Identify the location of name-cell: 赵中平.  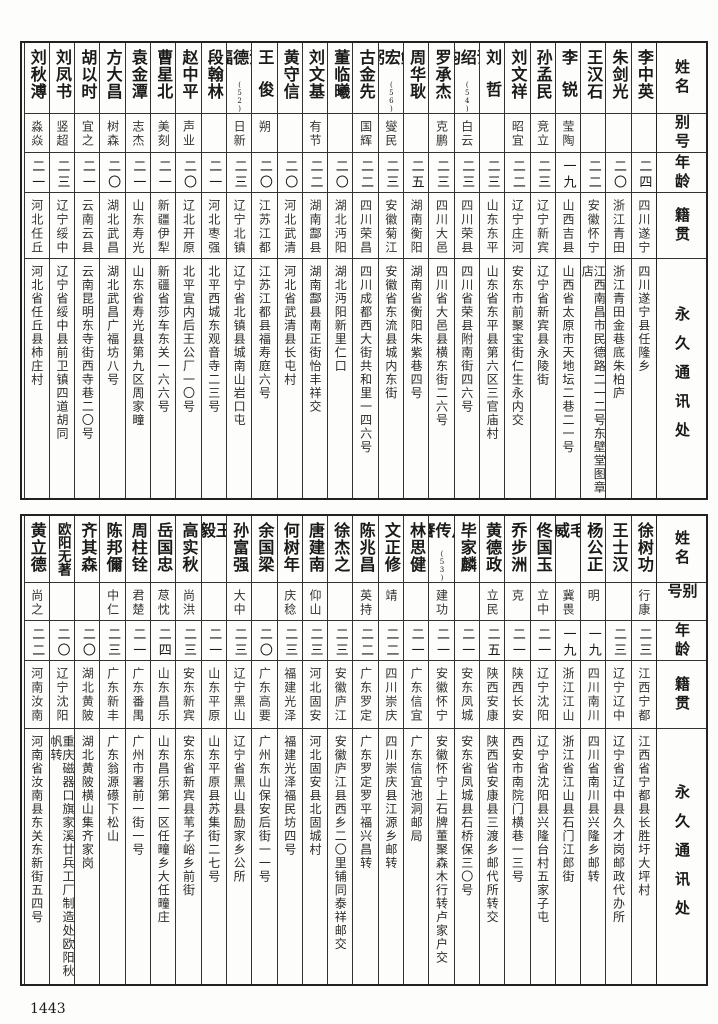
(188, 78).